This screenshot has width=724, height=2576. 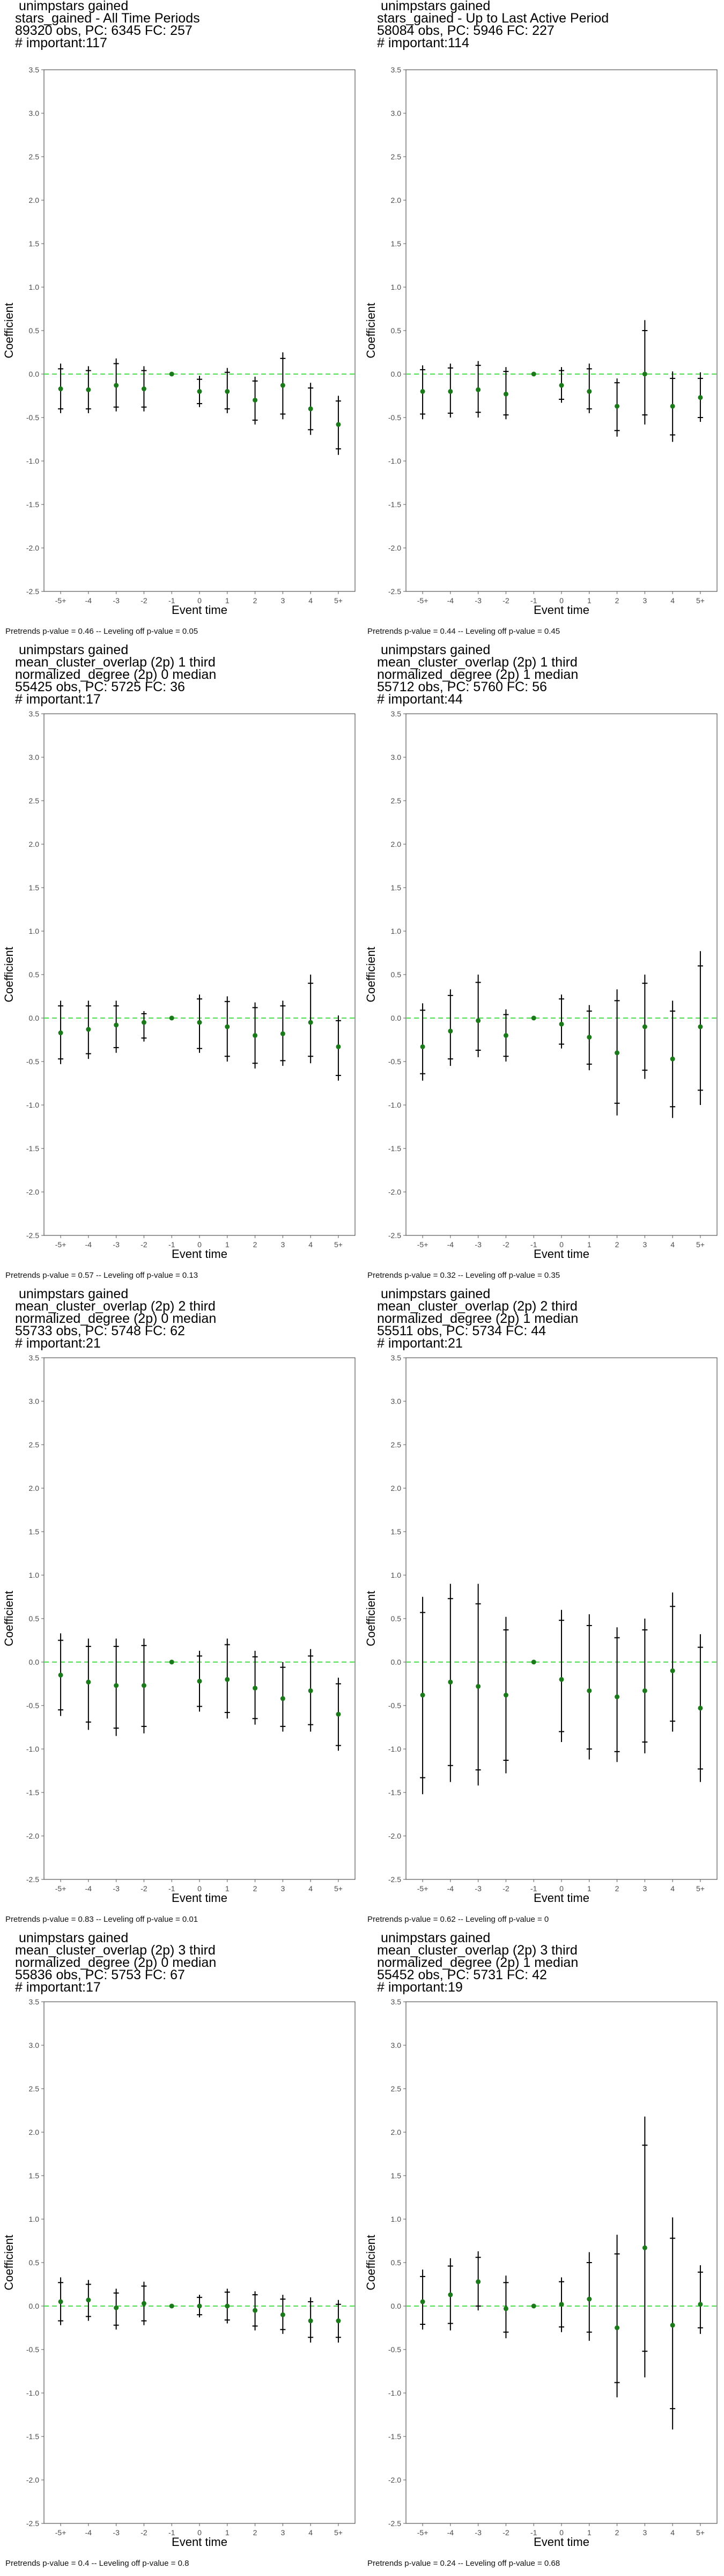 What do you see at coordinates (396, 887) in the screenshot?
I see `y-tick-label: 1.5` at bounding box center [396, 887].